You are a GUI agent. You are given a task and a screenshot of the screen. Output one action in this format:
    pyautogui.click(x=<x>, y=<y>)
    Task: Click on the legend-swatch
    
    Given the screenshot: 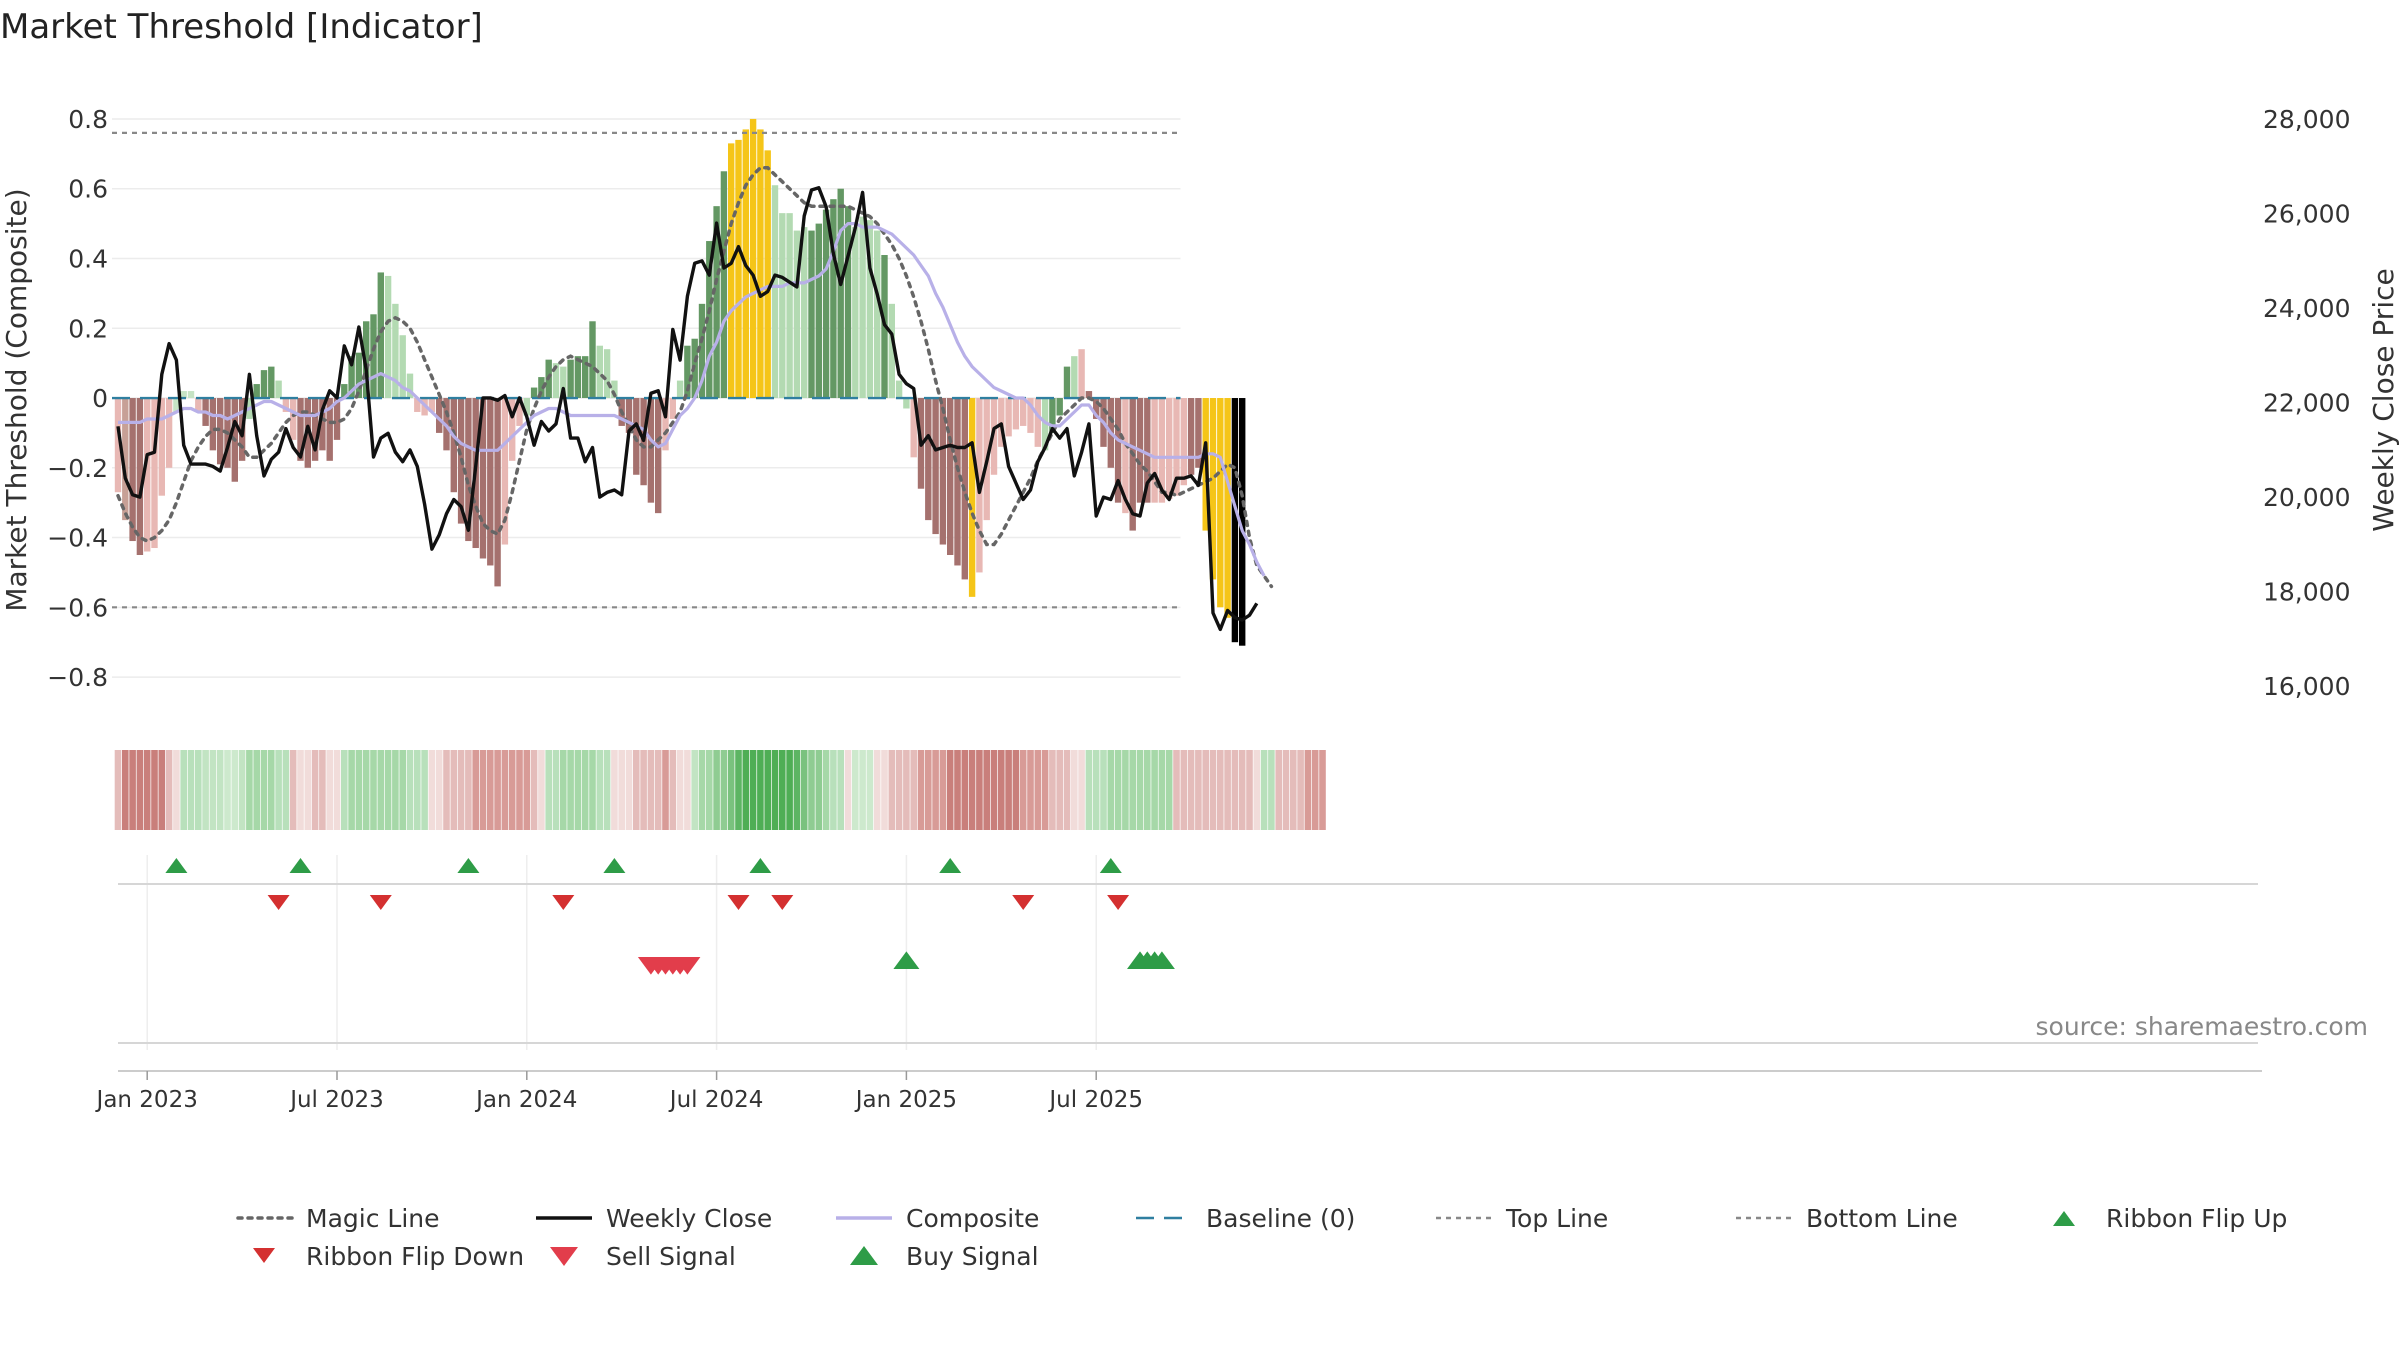 What is the action you would take?
    pyautogui.click(x=564, y=1257)
    